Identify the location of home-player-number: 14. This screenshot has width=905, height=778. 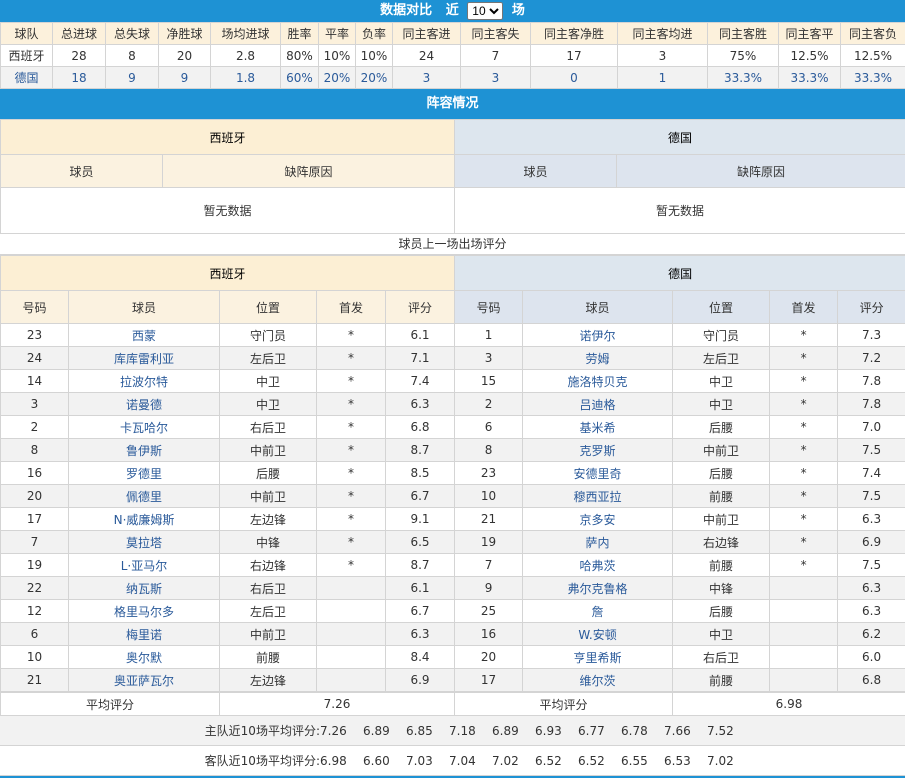
(35, 381).